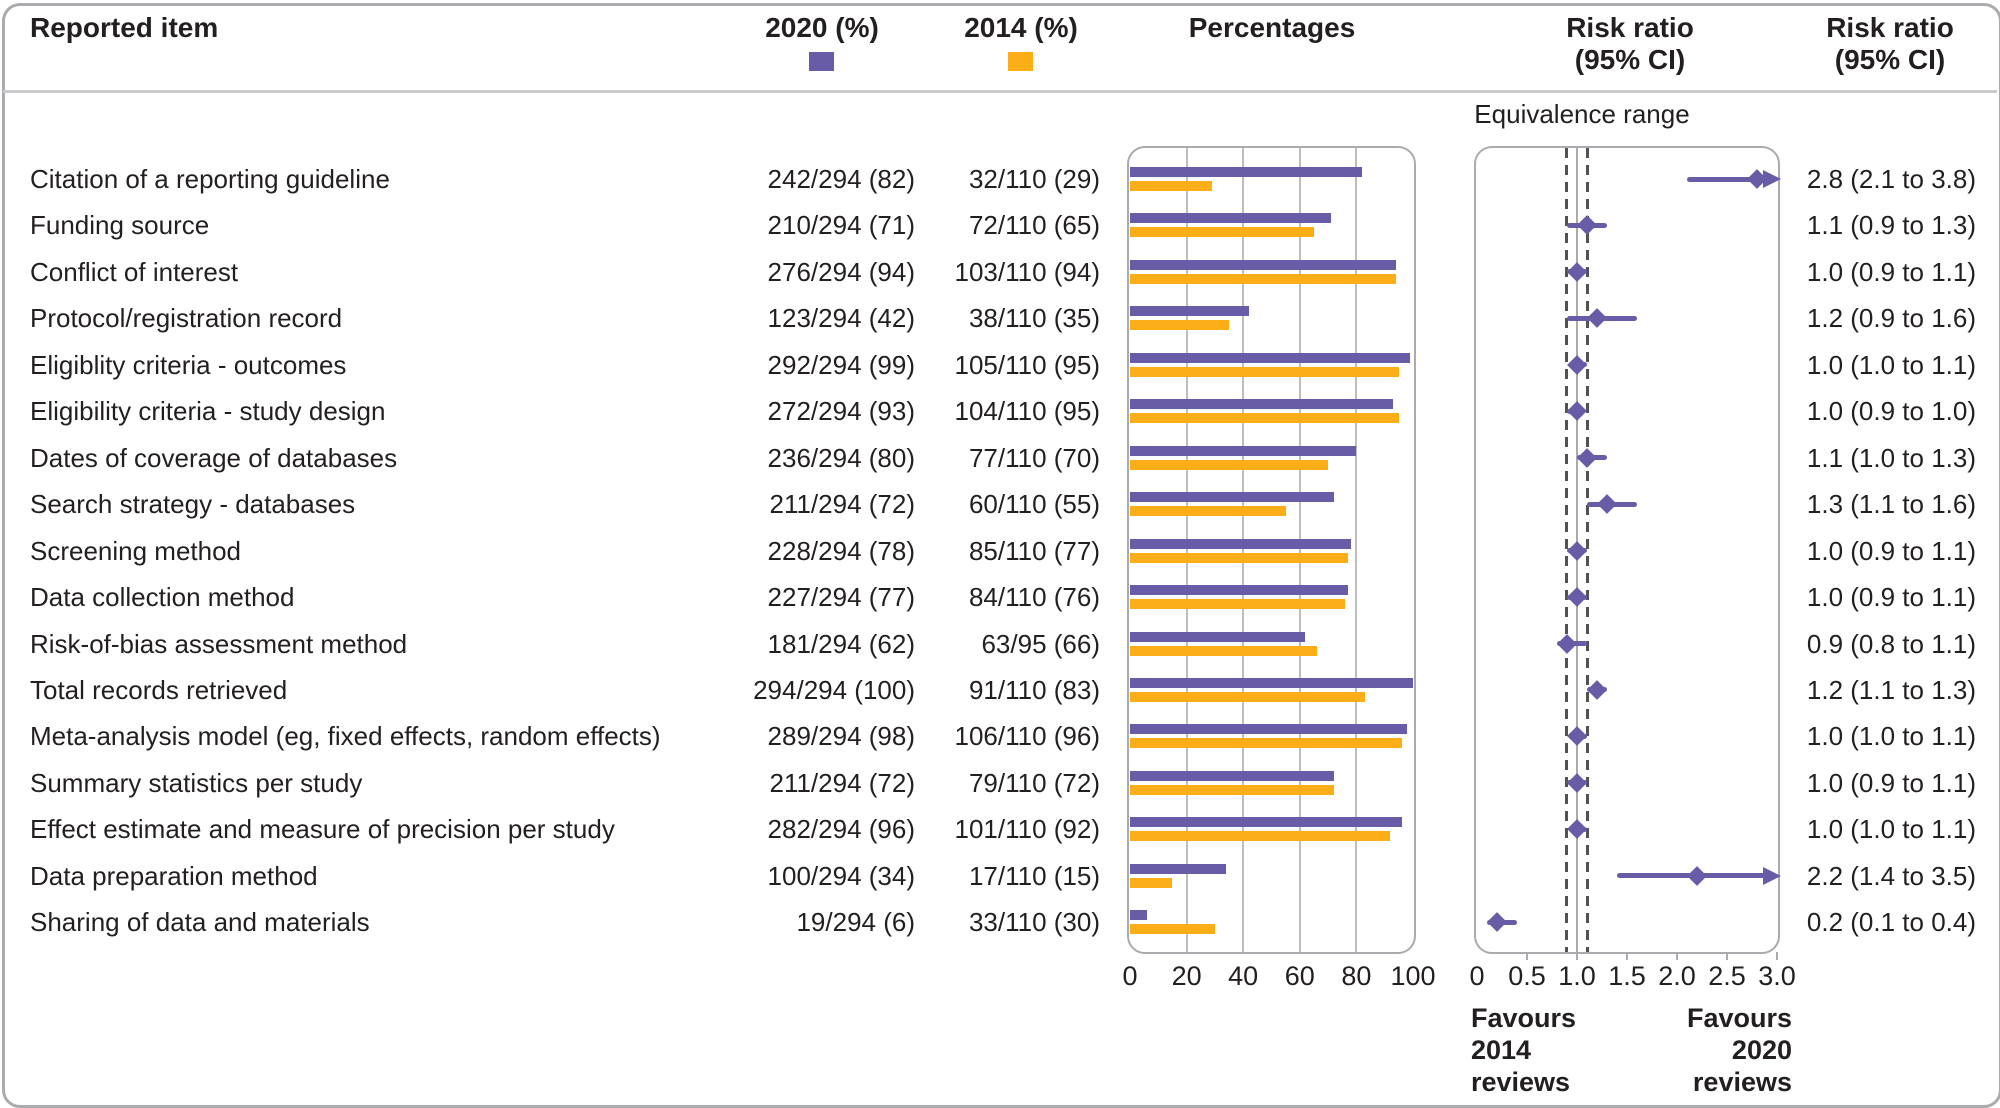 The height and width of the screenshot is (1108, 2000). Describe the element at coordinates (1891, 457) in the screenshot. I see `risk-ratio-value: 1.1 (1.0 to 1.3)` at that location.